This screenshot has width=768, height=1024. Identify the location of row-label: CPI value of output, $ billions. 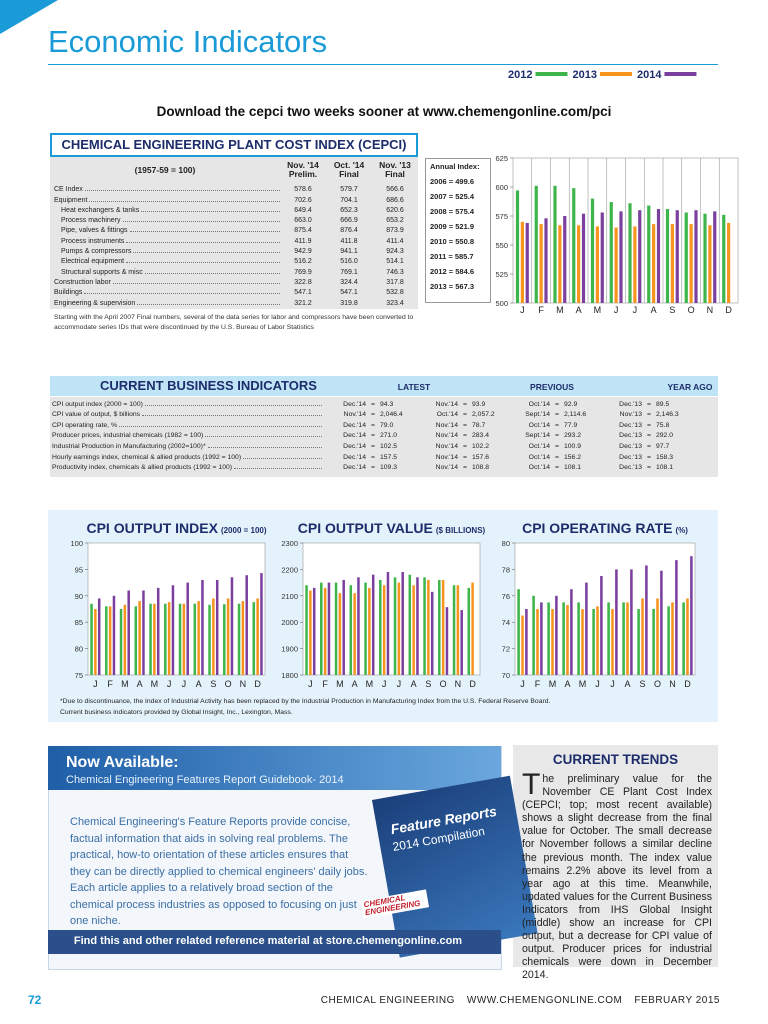
(187, 414).